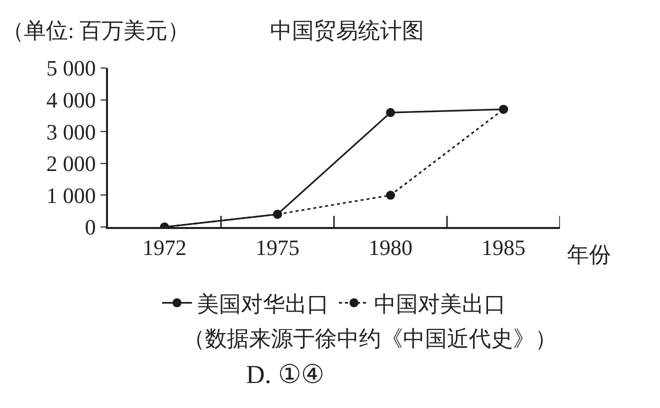  I want to click on x-tick-label: 1980, so click(390, 247).